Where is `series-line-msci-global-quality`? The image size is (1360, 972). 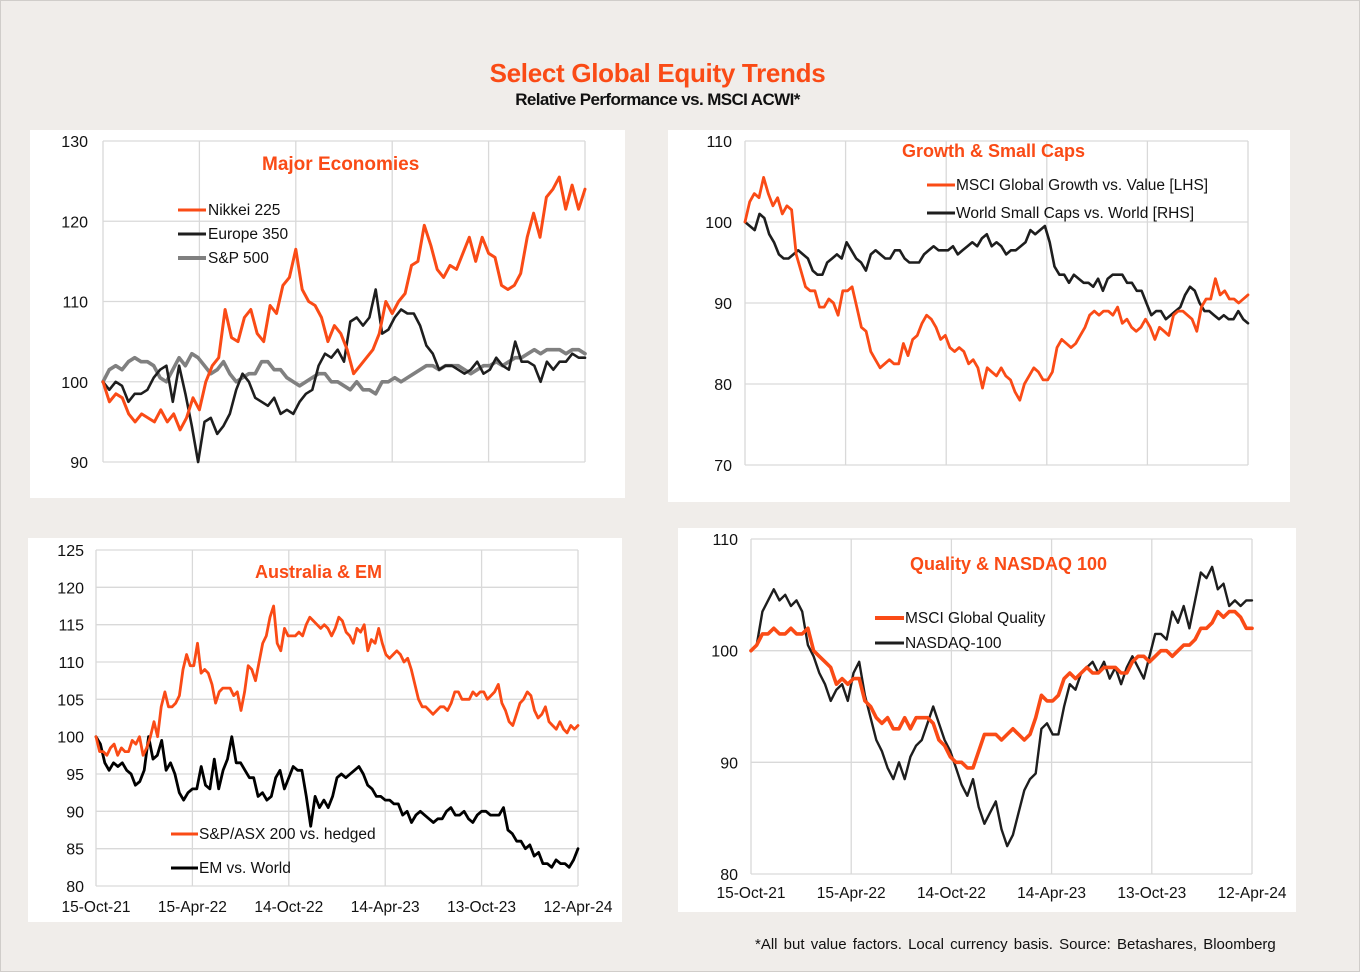 series-line-msci-global-quality is located at coordinates (1001, 689).